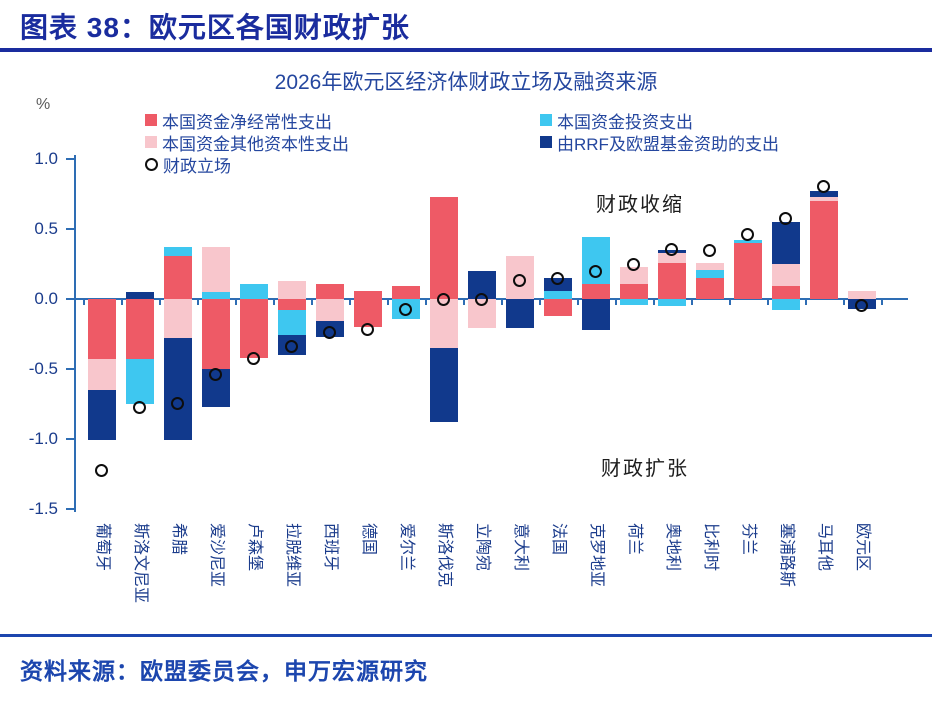 This screenshot has width=932, height=702. I want to click on legend-label: 本国资金净经常性支出, so click(247, 122).